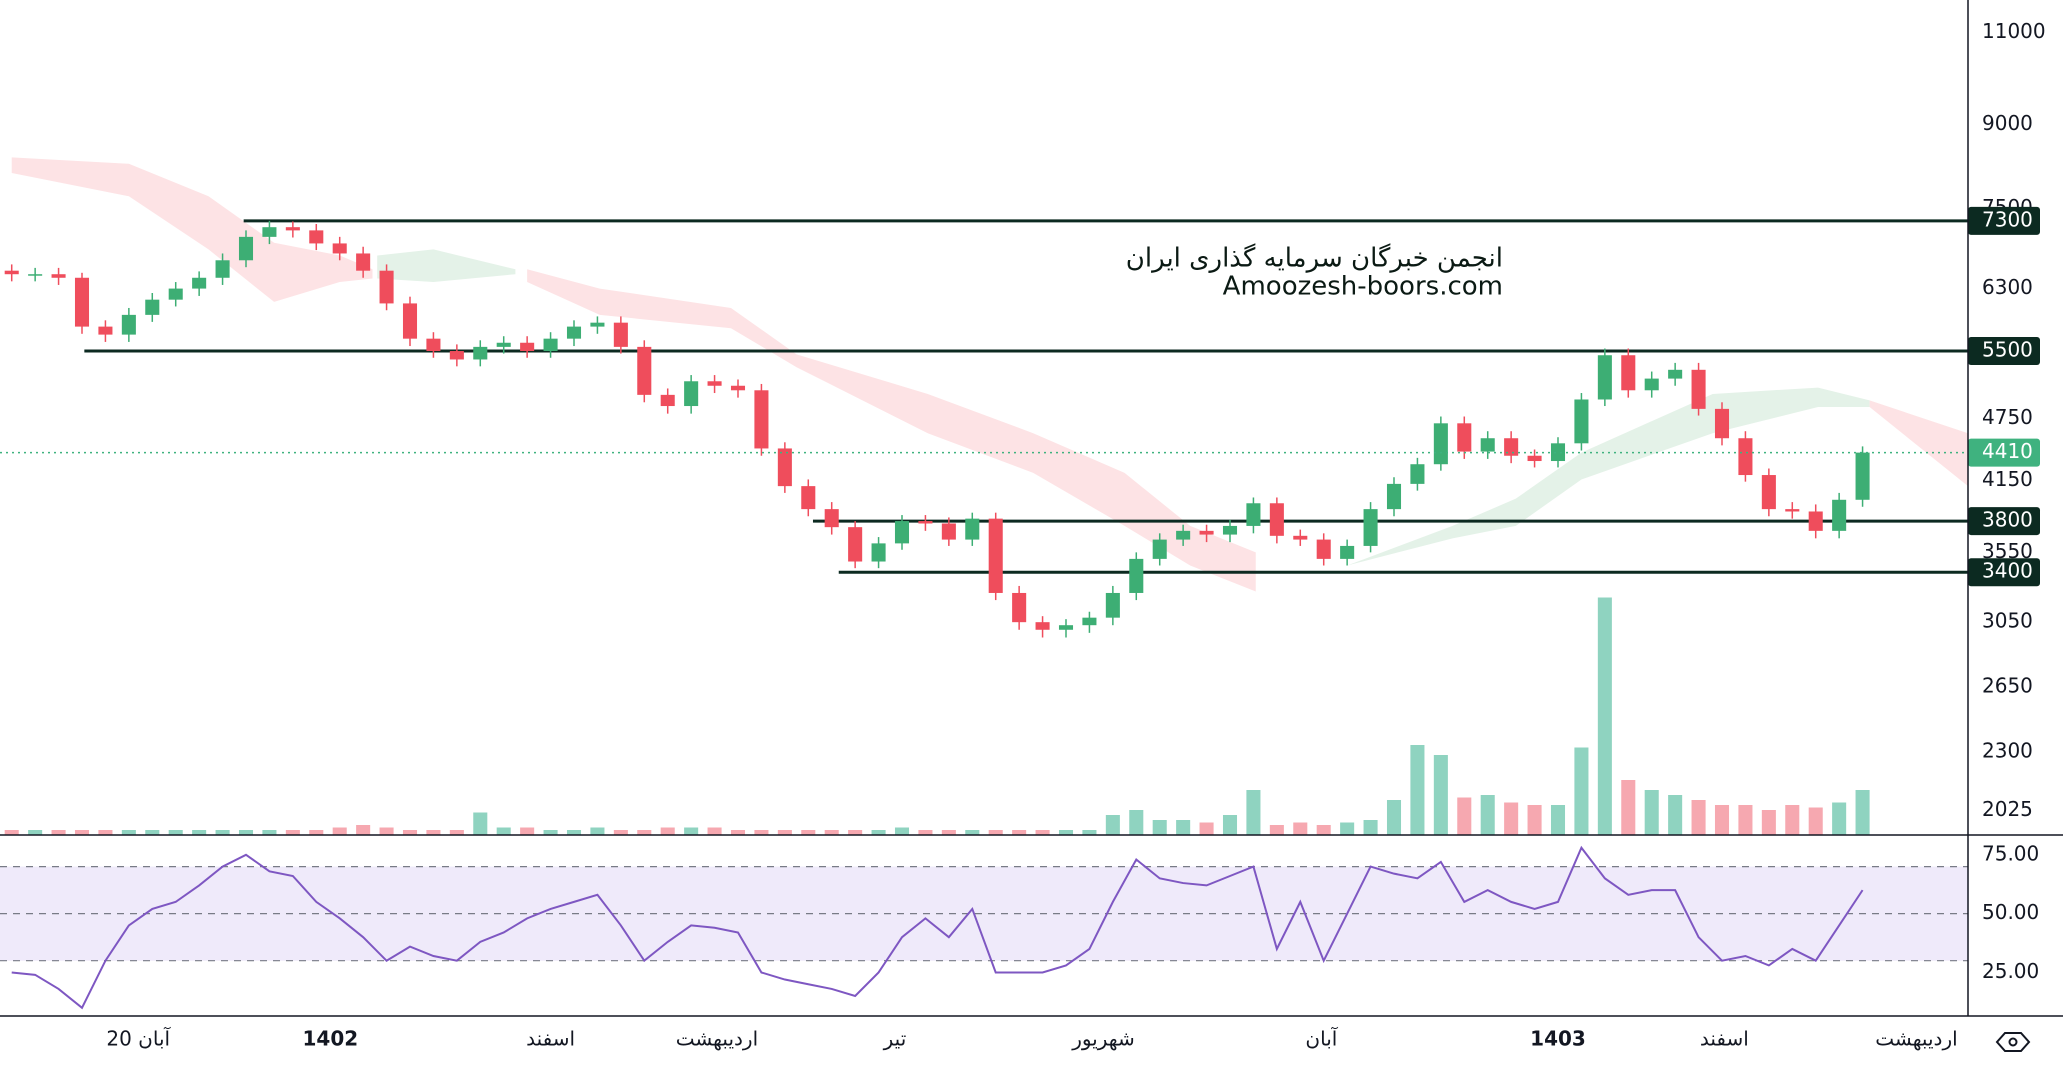  I want to click on x-tick-label: 1403, so click(1558, 1039).